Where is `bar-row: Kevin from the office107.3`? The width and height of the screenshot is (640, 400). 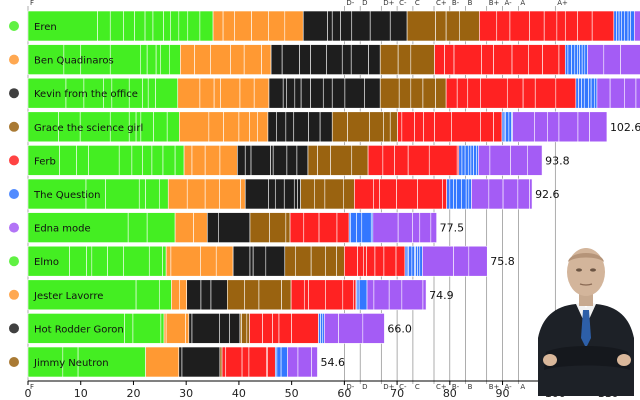
bar-row: Kevin from the office107.3 is located at coordinates (324, 93).